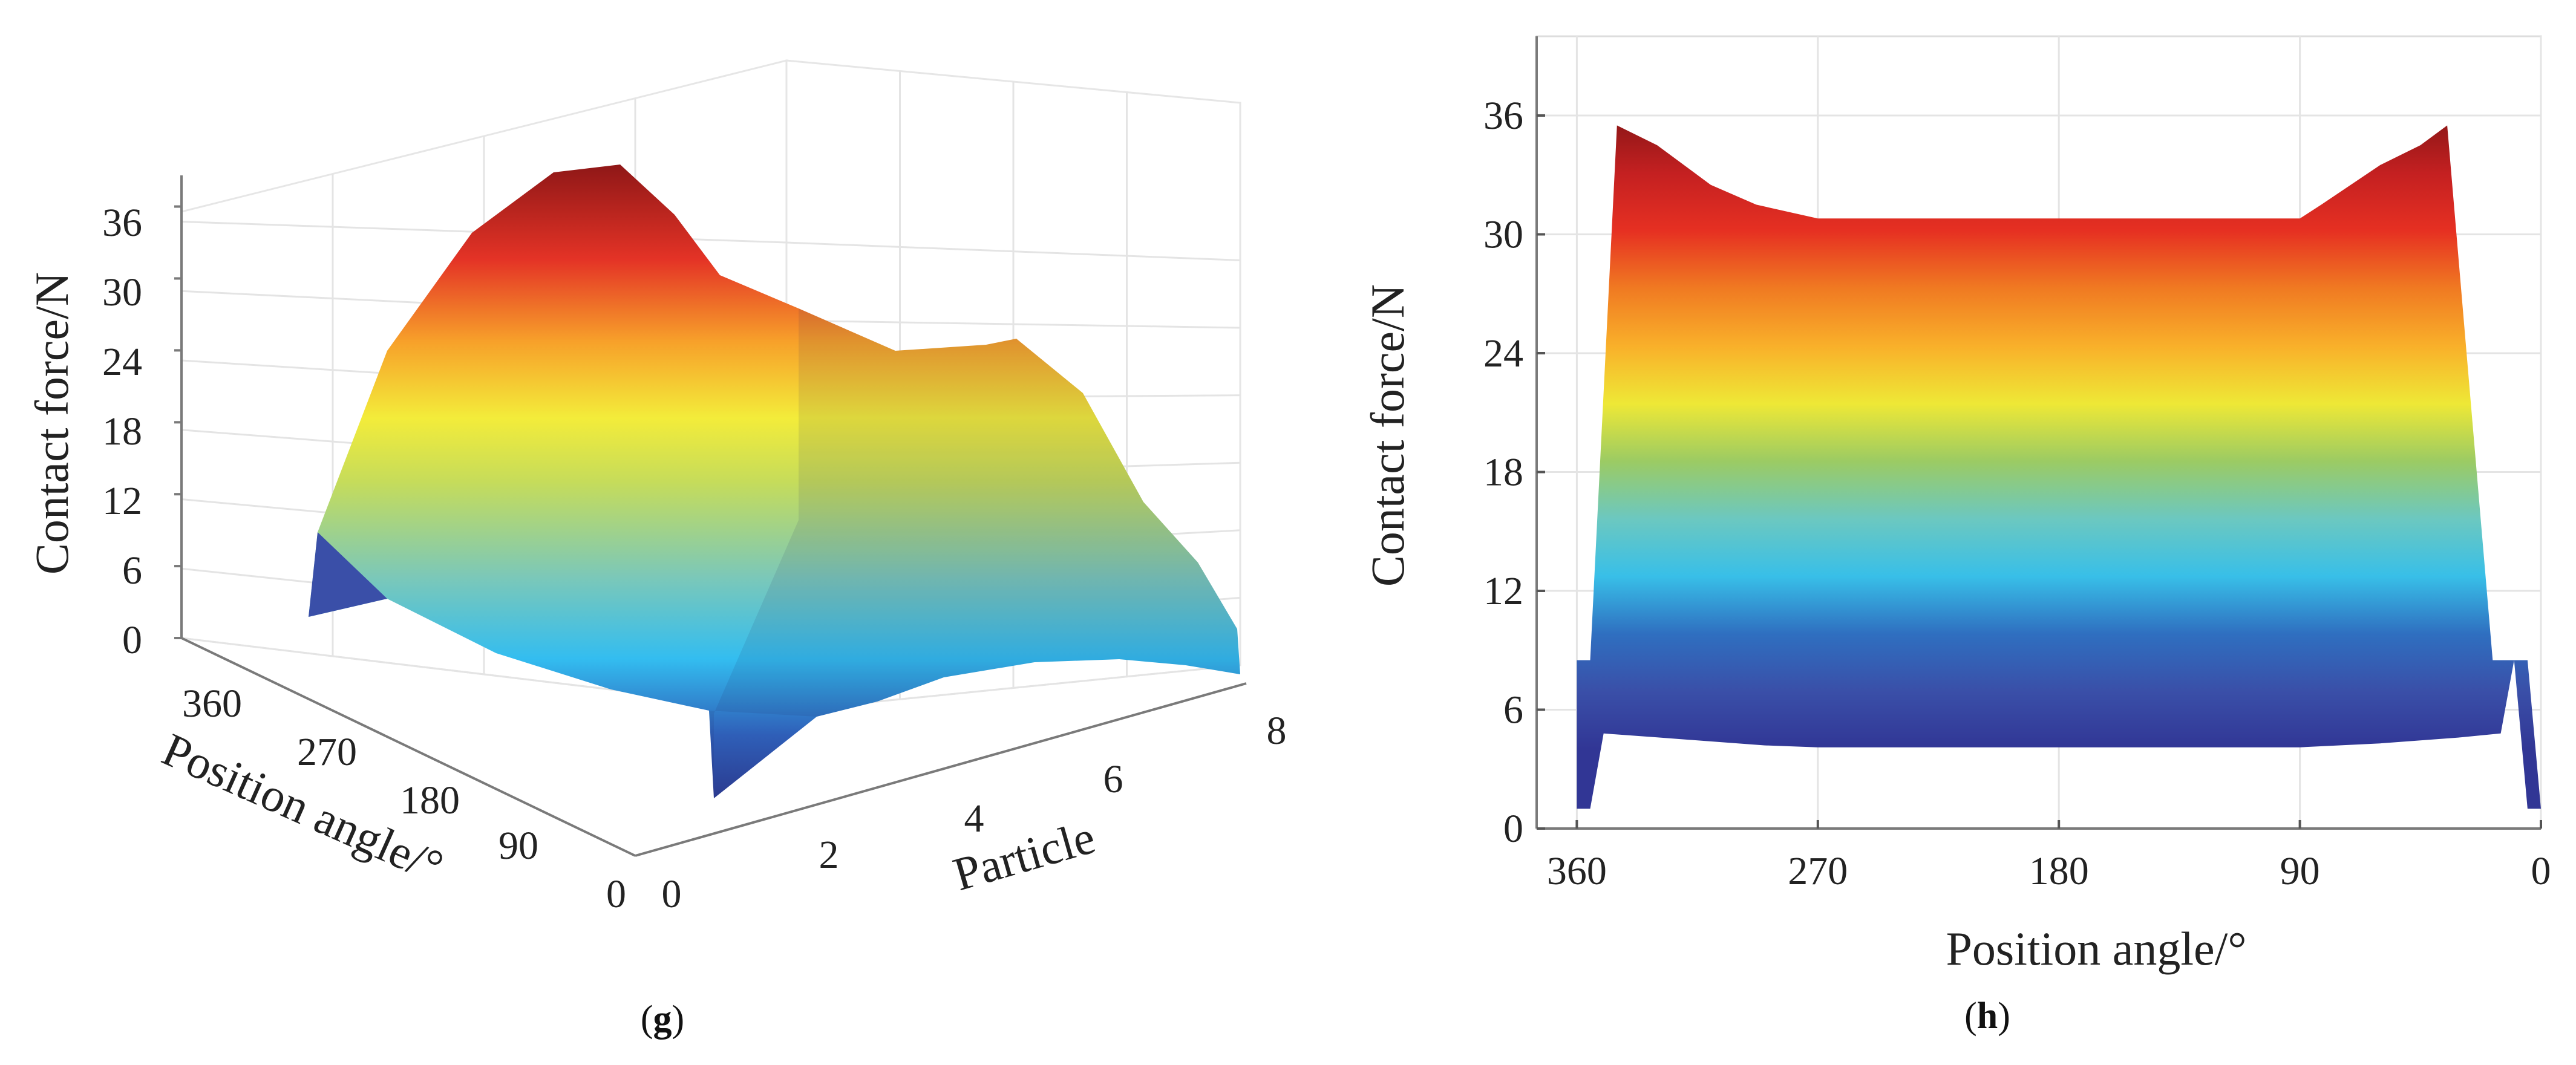 The height and width of the screenshot is (1065, 2576). Describe the element at coordinates (122, 501) in the screenshot. I see `g-z-tick: 12` at that location.